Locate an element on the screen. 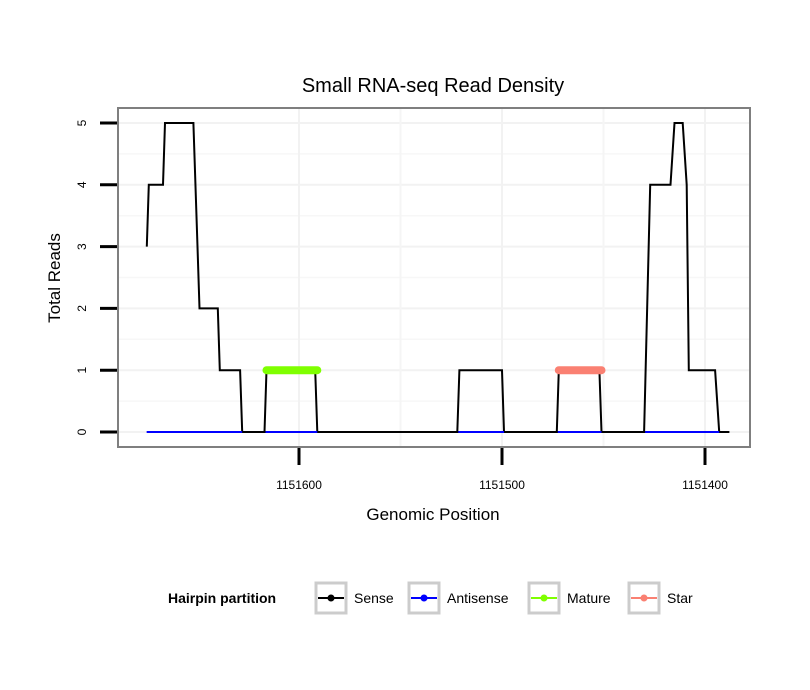 This screenshot has height=690, width=810. chart-title: Small RNA-seq Read Density is located at coordinates (433, 86).